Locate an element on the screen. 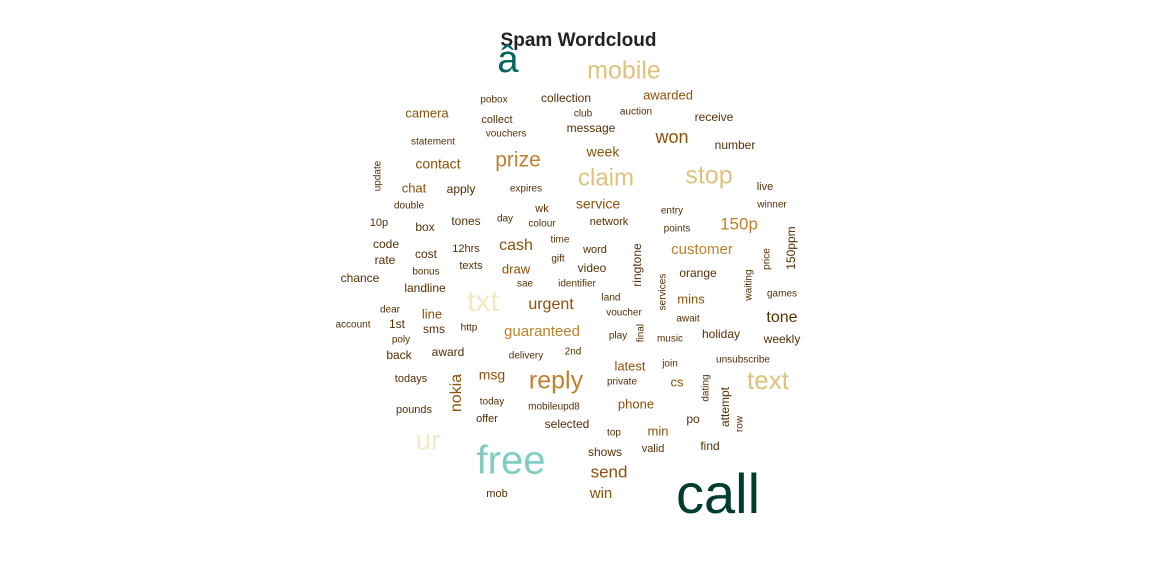 The height and width of the screenshot is (567, 1157). word-double: double is located at coordinates (409, 206).